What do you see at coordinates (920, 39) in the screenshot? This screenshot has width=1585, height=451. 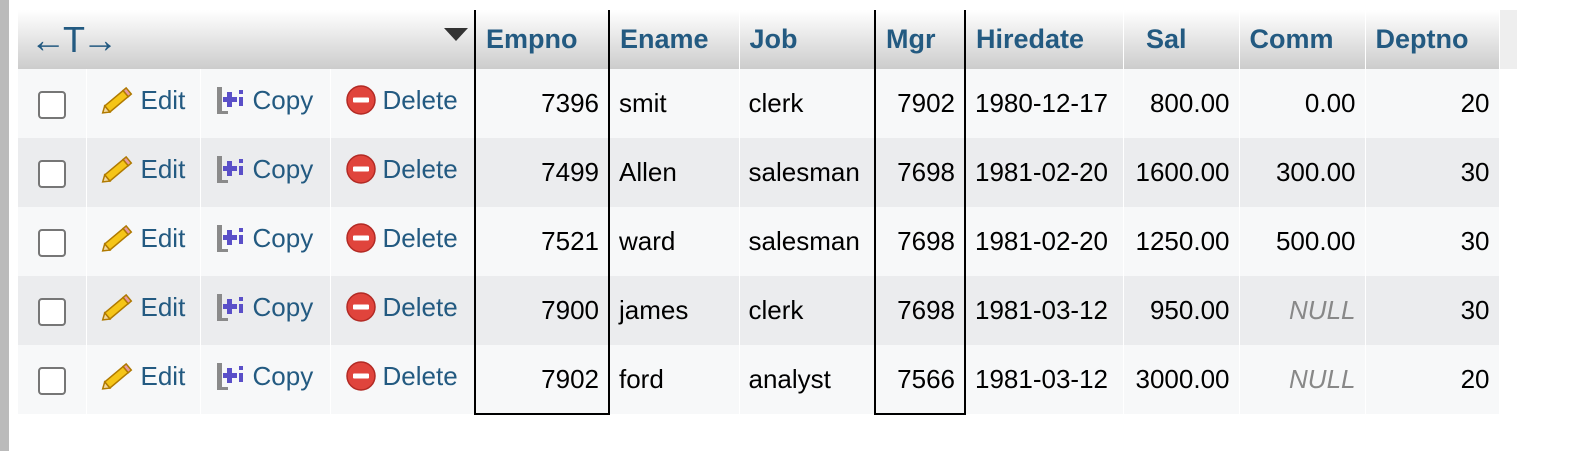 I see `column-header-mgr: Mgr` at bounding box center [920, 39].